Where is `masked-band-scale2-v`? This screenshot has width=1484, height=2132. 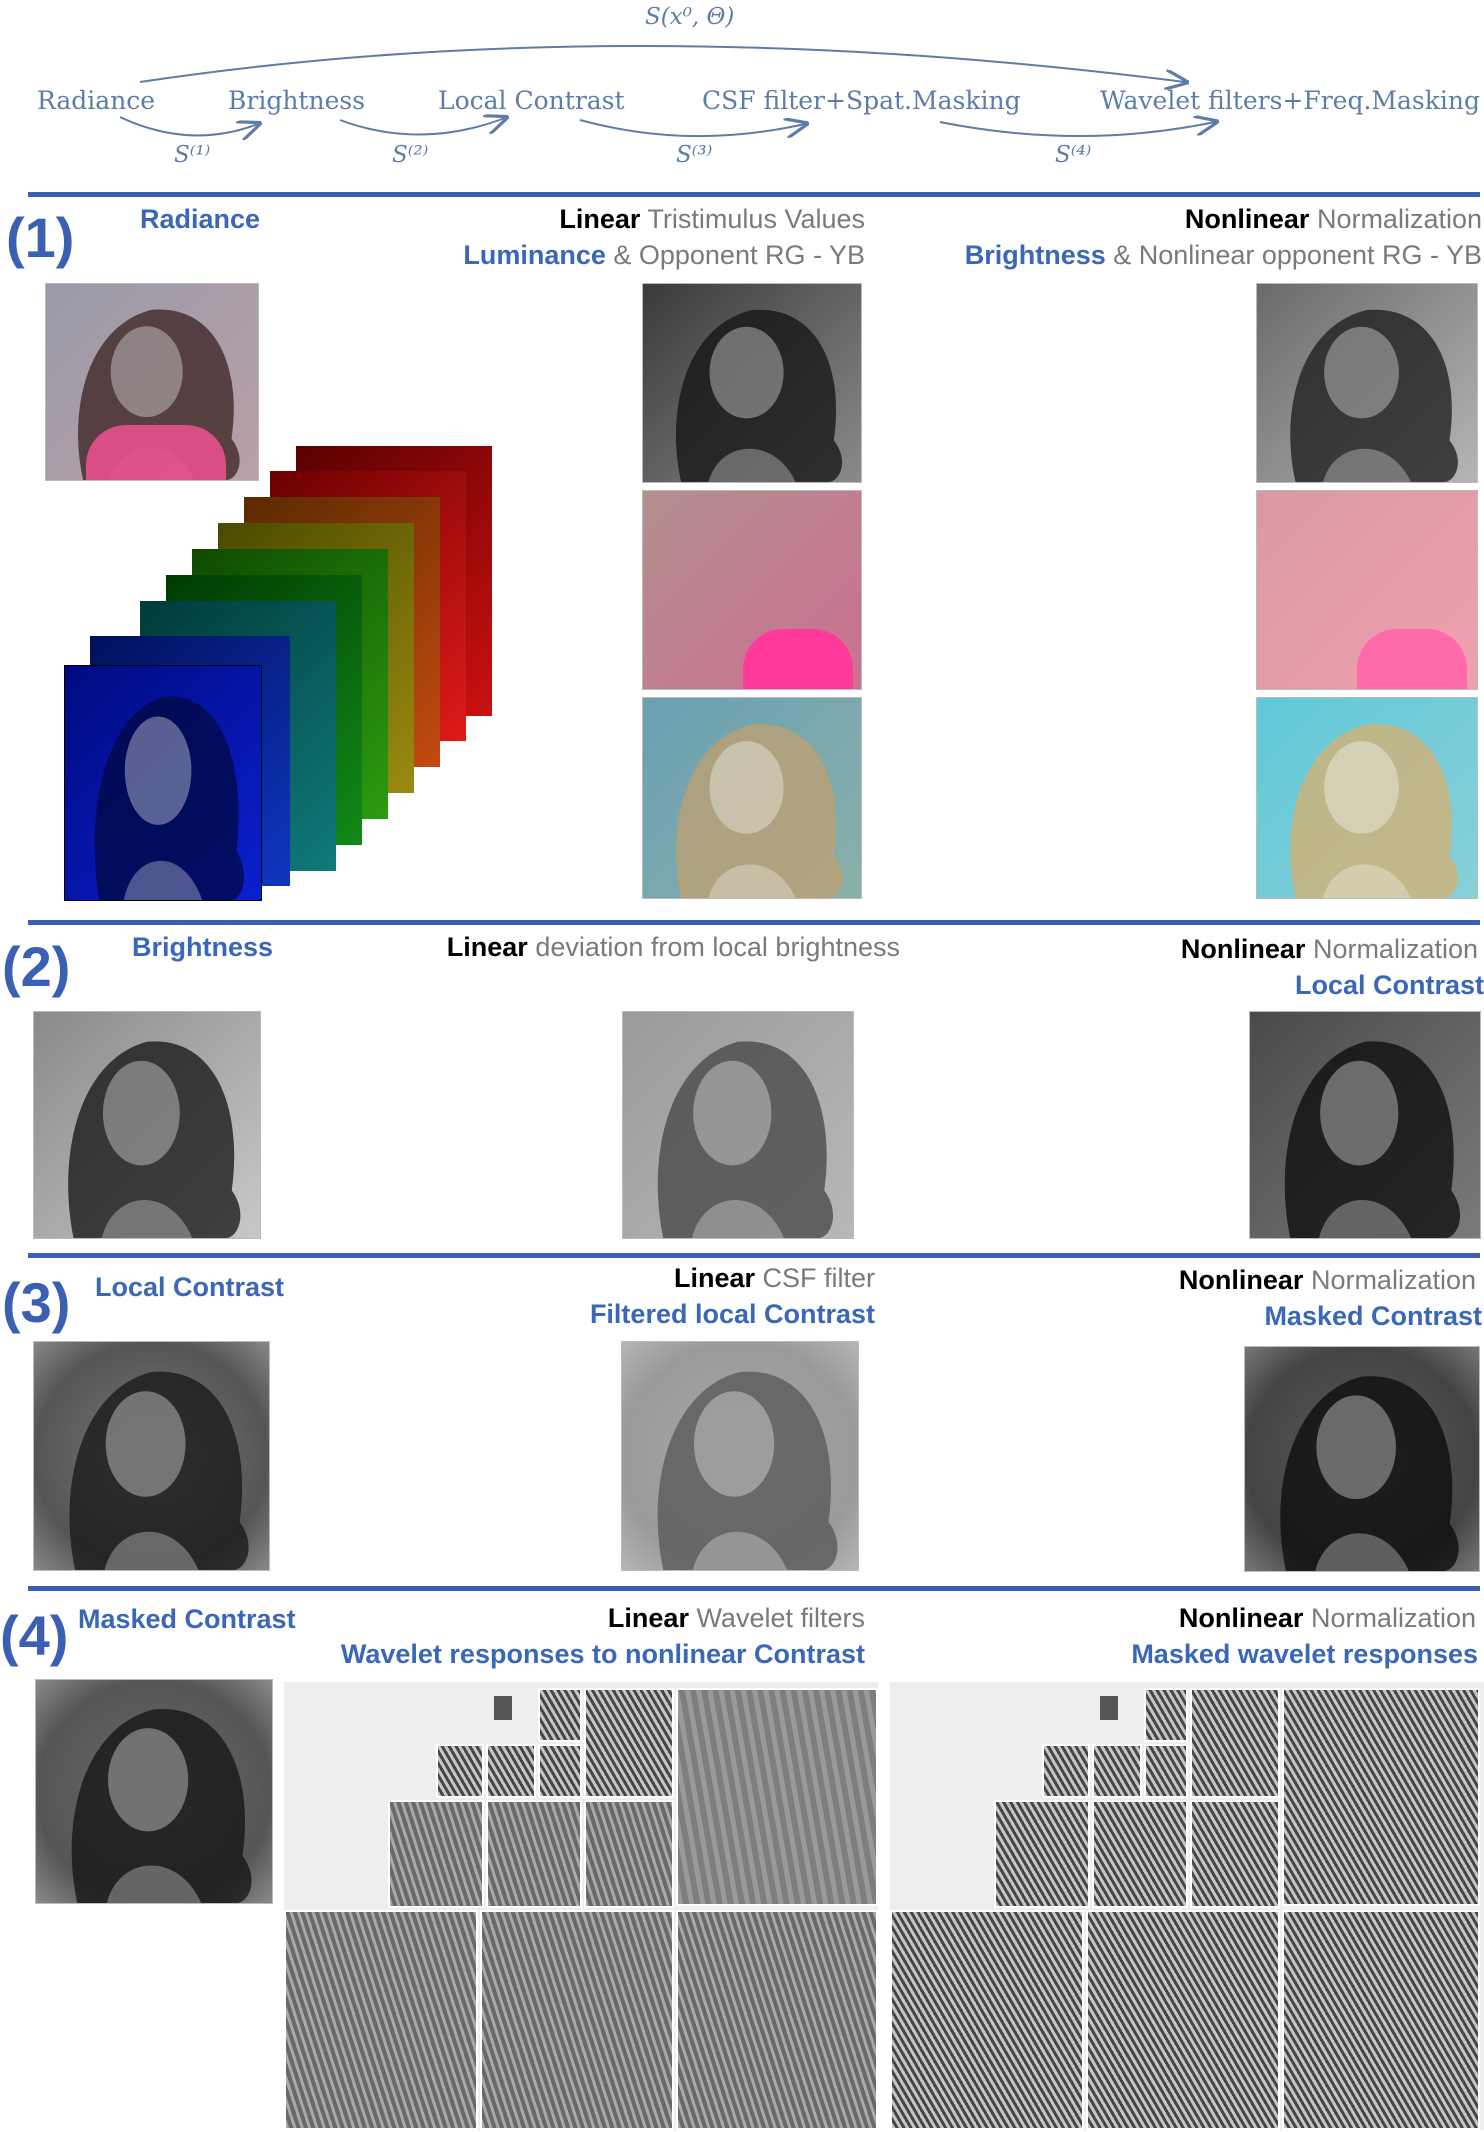
masked-band-scale2-v is located at coordinates (1140, 1854).